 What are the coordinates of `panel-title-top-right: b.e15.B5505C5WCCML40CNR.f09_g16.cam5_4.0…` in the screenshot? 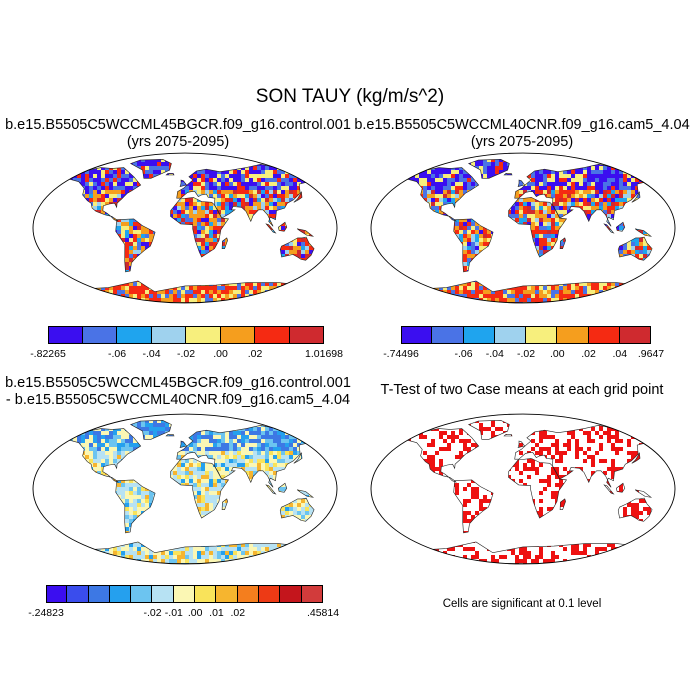 It's located at (522, 134).